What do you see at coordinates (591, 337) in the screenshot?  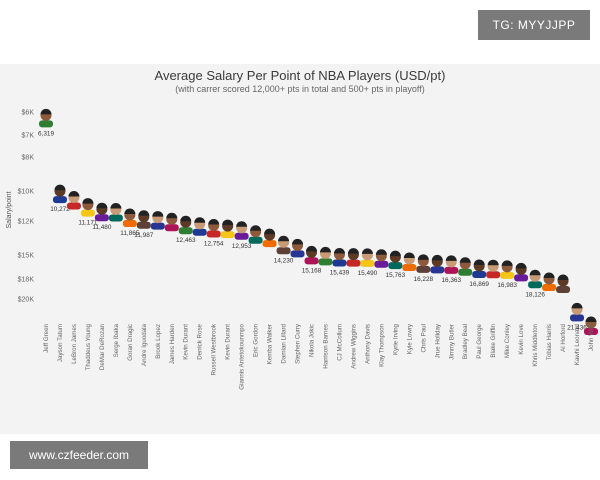 I see `x-tick-label: John Wall` at bounding box center [591, 337].